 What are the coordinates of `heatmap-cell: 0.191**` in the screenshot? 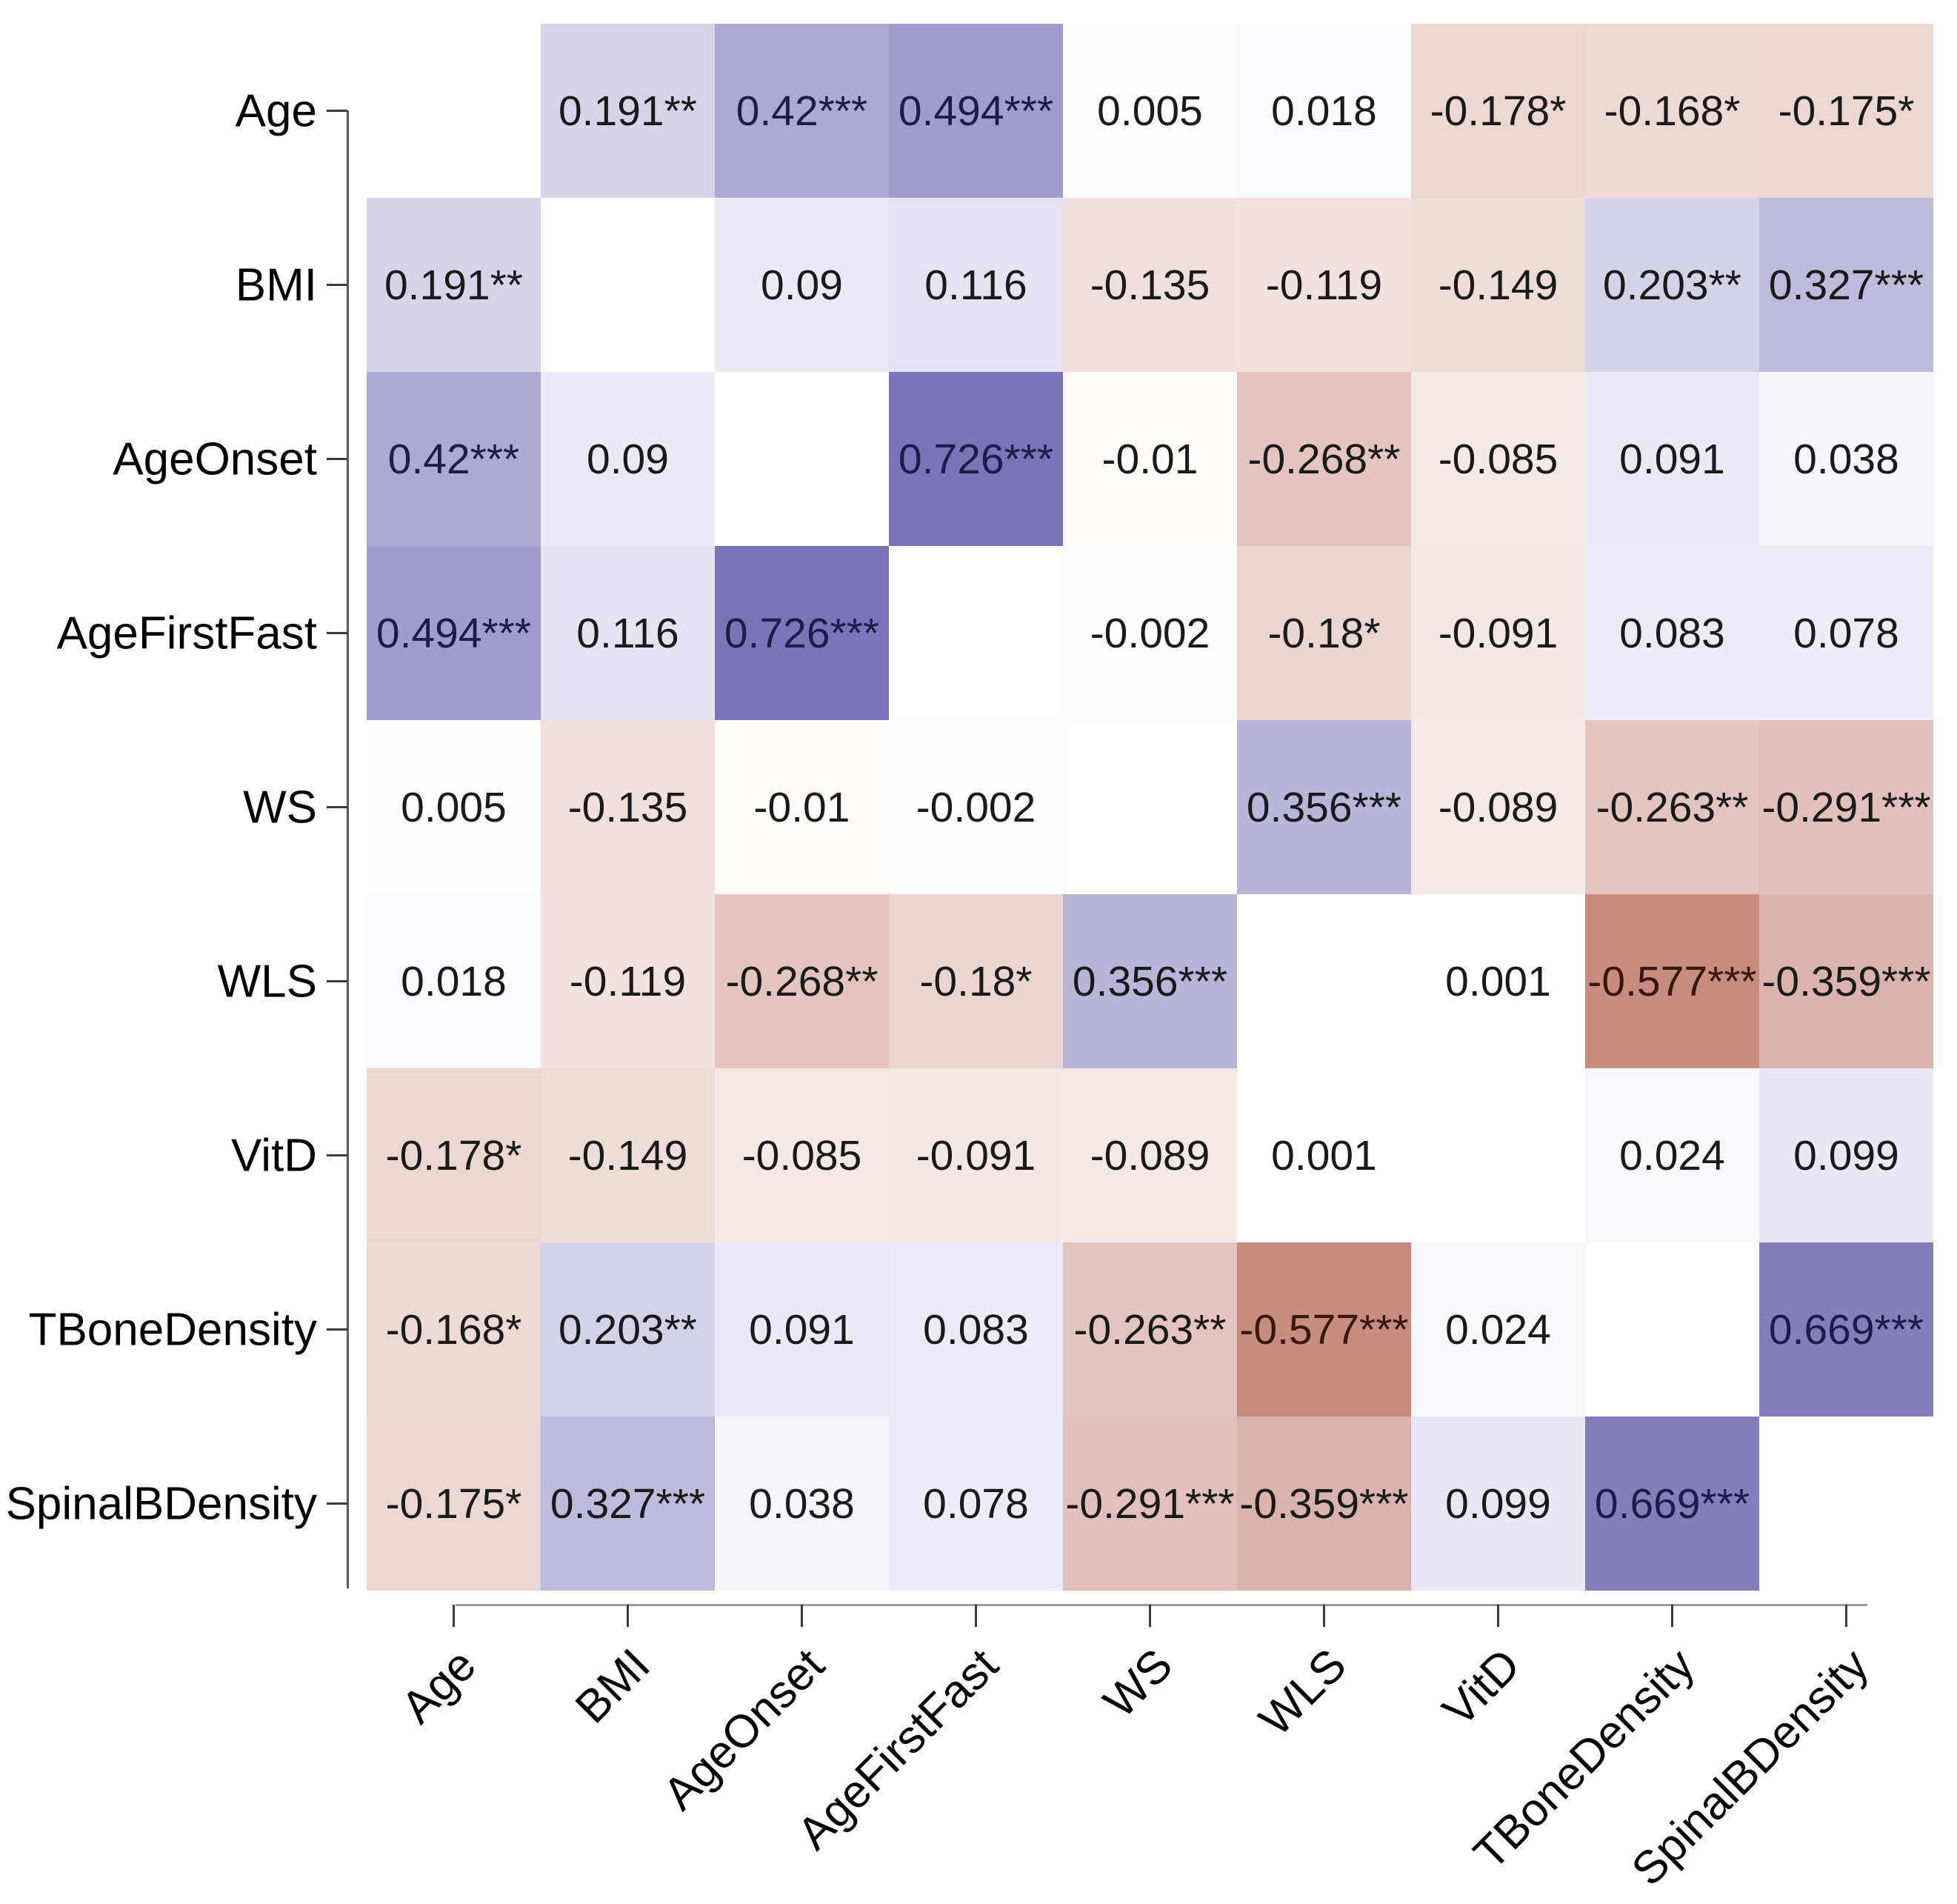 It's located at (454, 285).